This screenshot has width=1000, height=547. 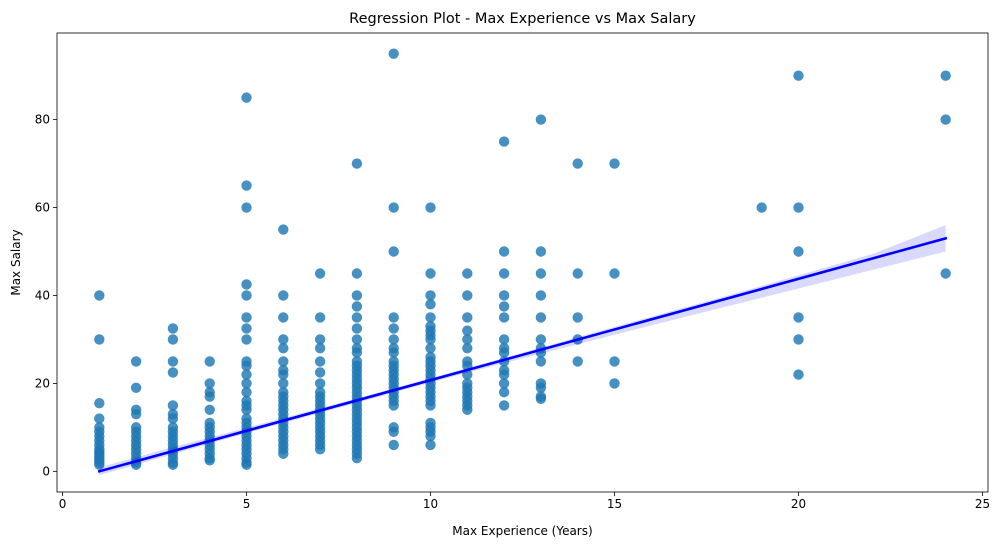 What do you see at coordinates (430, 504) in the screenshot?
I see `x-tick-label: 10` at bounding box center [430, 504].